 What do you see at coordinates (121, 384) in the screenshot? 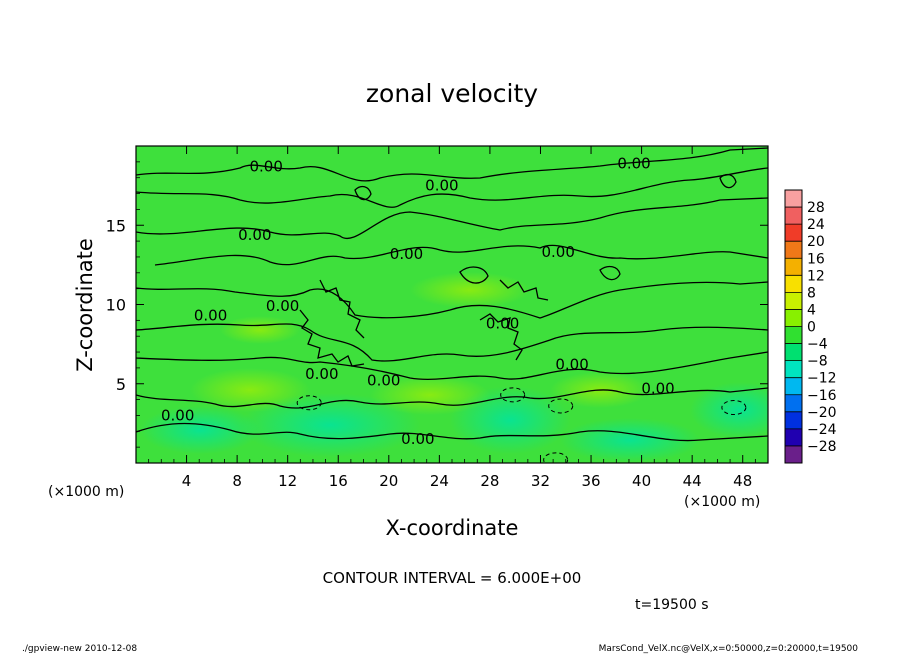
I see `y-tick-label: 5` at bounding box center [121, 384].